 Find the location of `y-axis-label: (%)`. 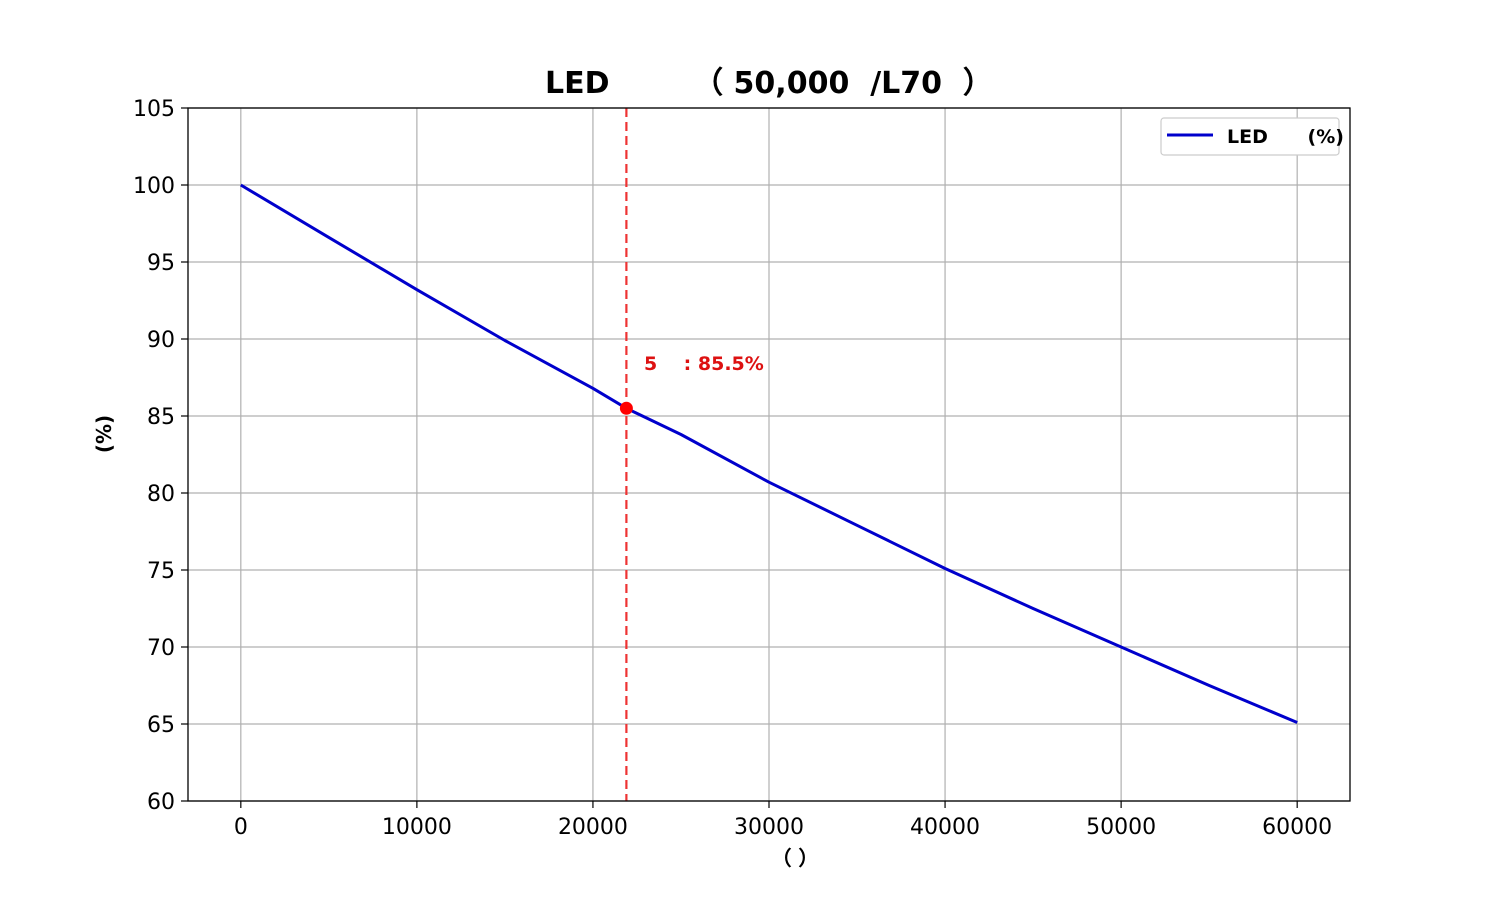

y-axis-label: (%) is located at coordinates (104, 434).